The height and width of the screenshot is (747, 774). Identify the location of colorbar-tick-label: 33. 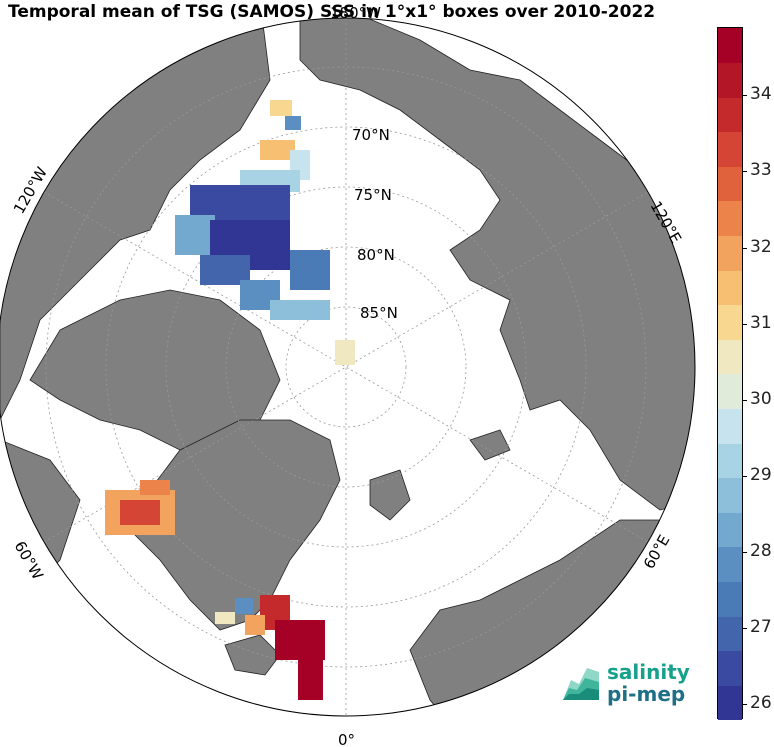
(761, 170).